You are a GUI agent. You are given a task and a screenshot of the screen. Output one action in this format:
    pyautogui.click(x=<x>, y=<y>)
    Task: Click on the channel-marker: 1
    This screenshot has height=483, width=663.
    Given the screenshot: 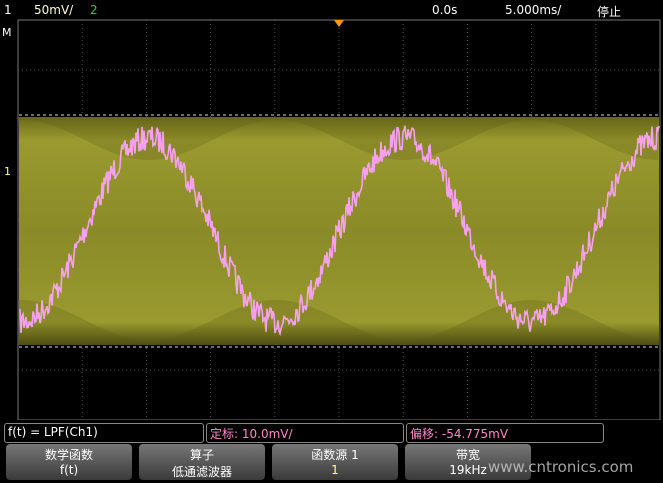 What is the action you would take?
    pyautogui.click(x=7, y=171)
    